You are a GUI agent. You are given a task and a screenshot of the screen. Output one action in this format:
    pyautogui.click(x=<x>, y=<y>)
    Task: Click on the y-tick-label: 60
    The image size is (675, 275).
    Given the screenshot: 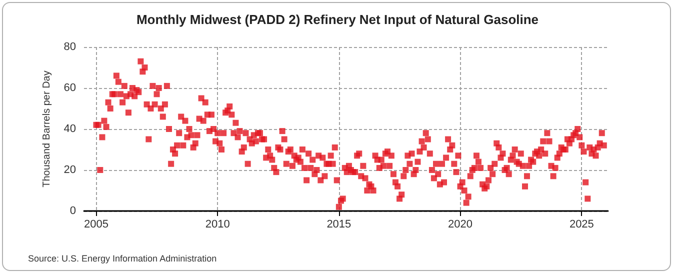 What is the action you would take?
    pyautogui.click(x=70, y=88)
    